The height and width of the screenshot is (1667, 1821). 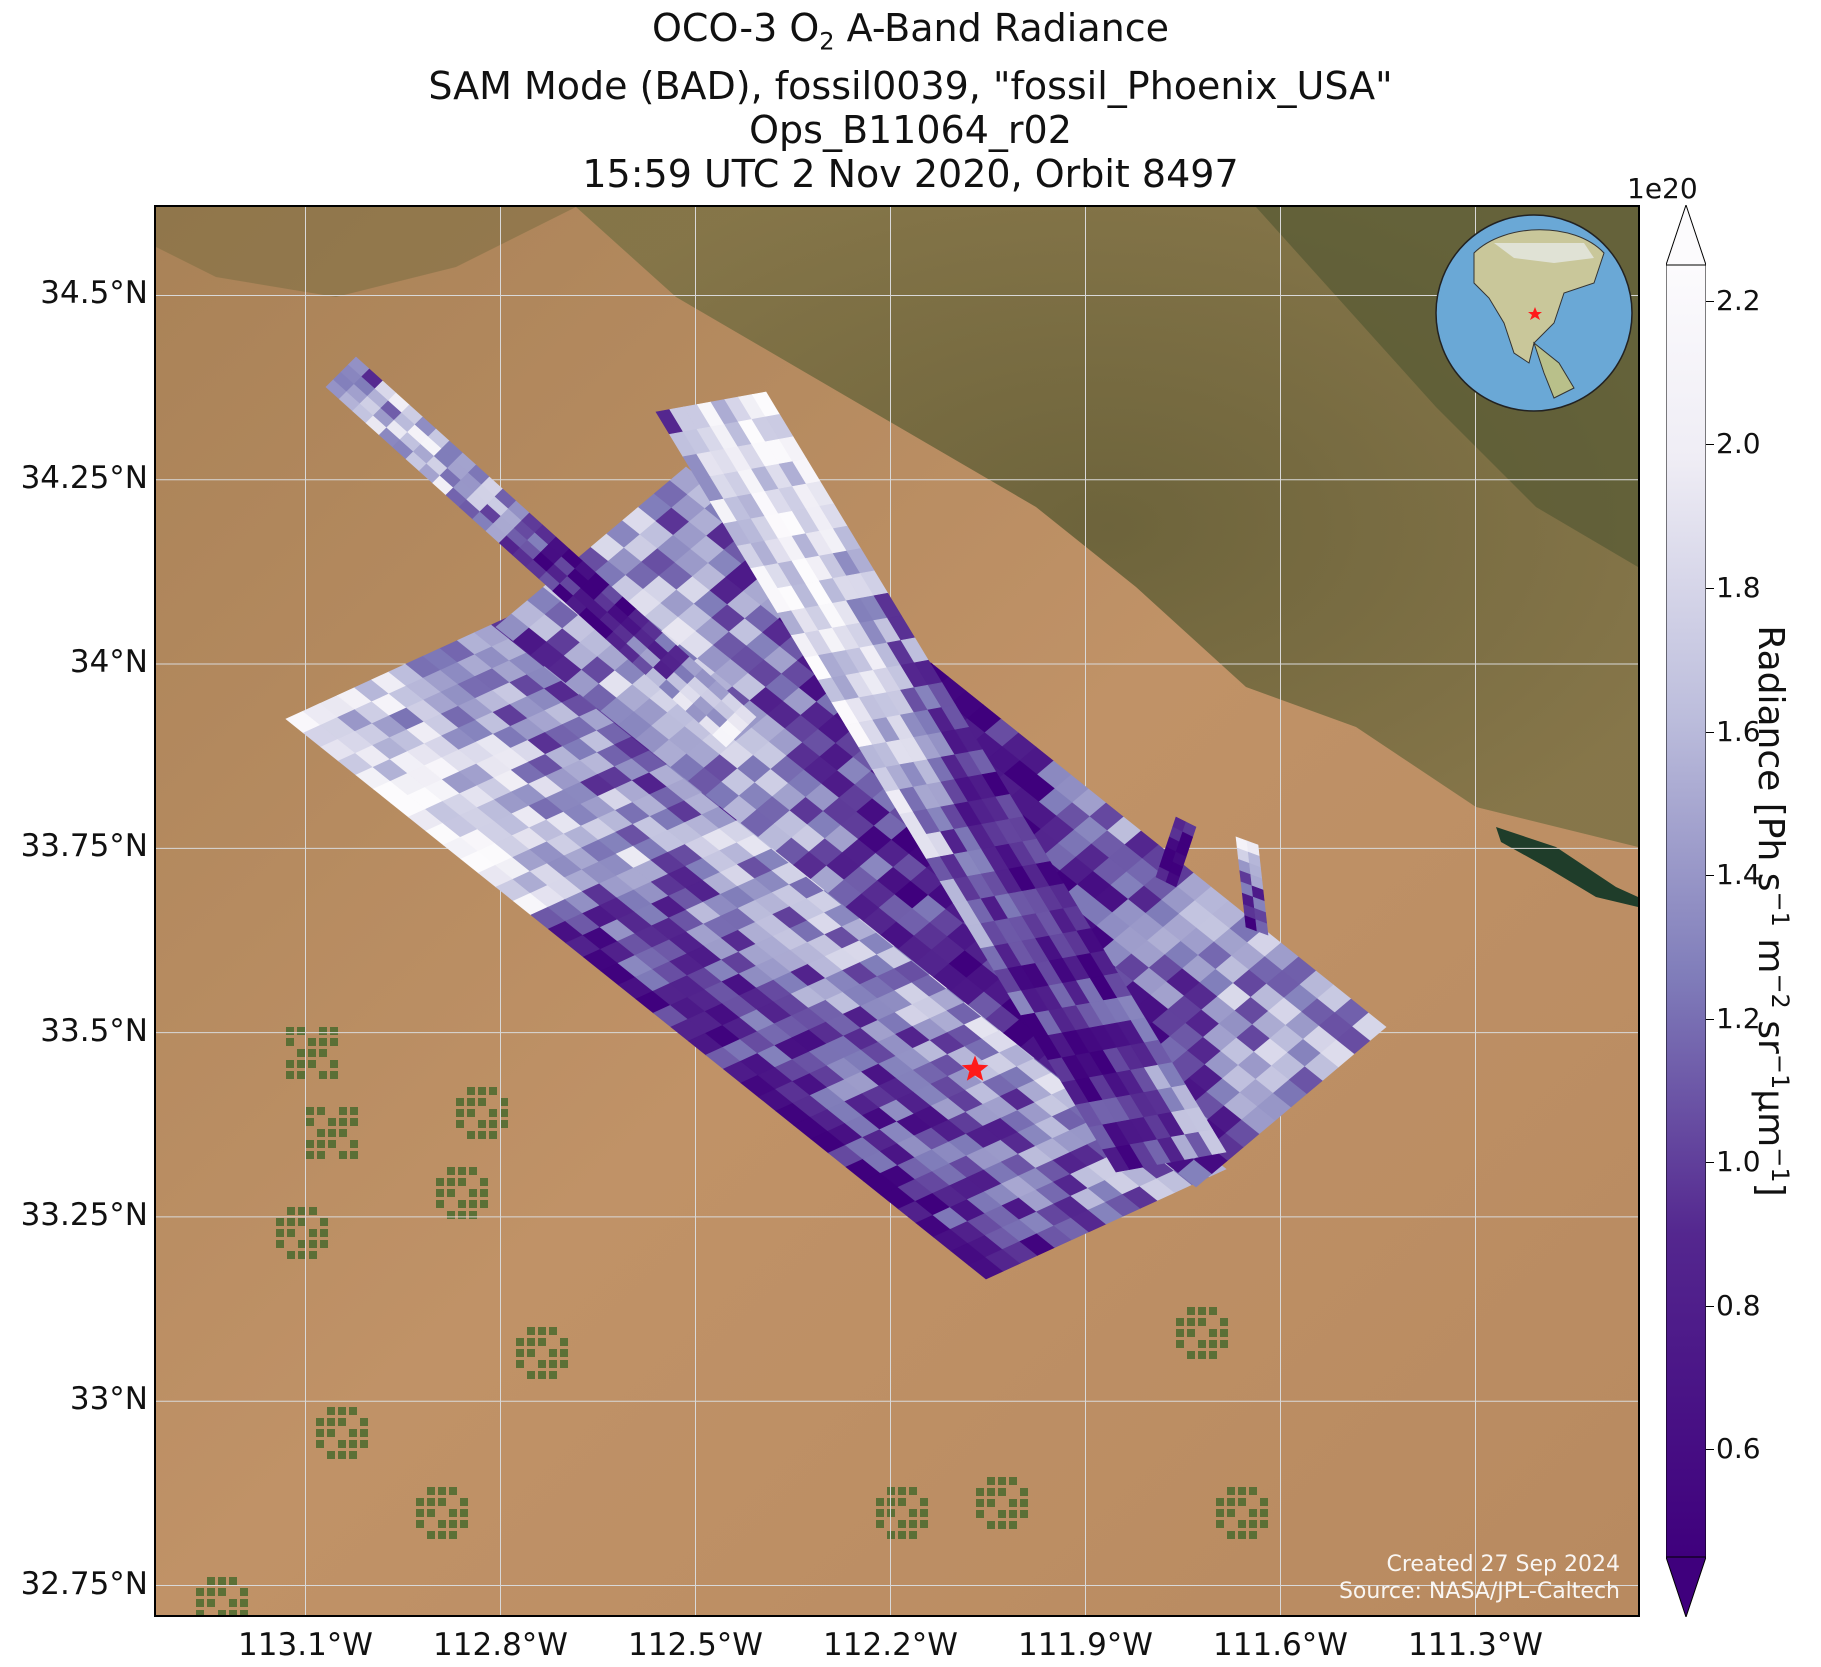 What do you see at coordinates (84, 1583) in the screenshot?
I see `lat-tick-label: 32.75°N` at bounding box center [84, 1583].